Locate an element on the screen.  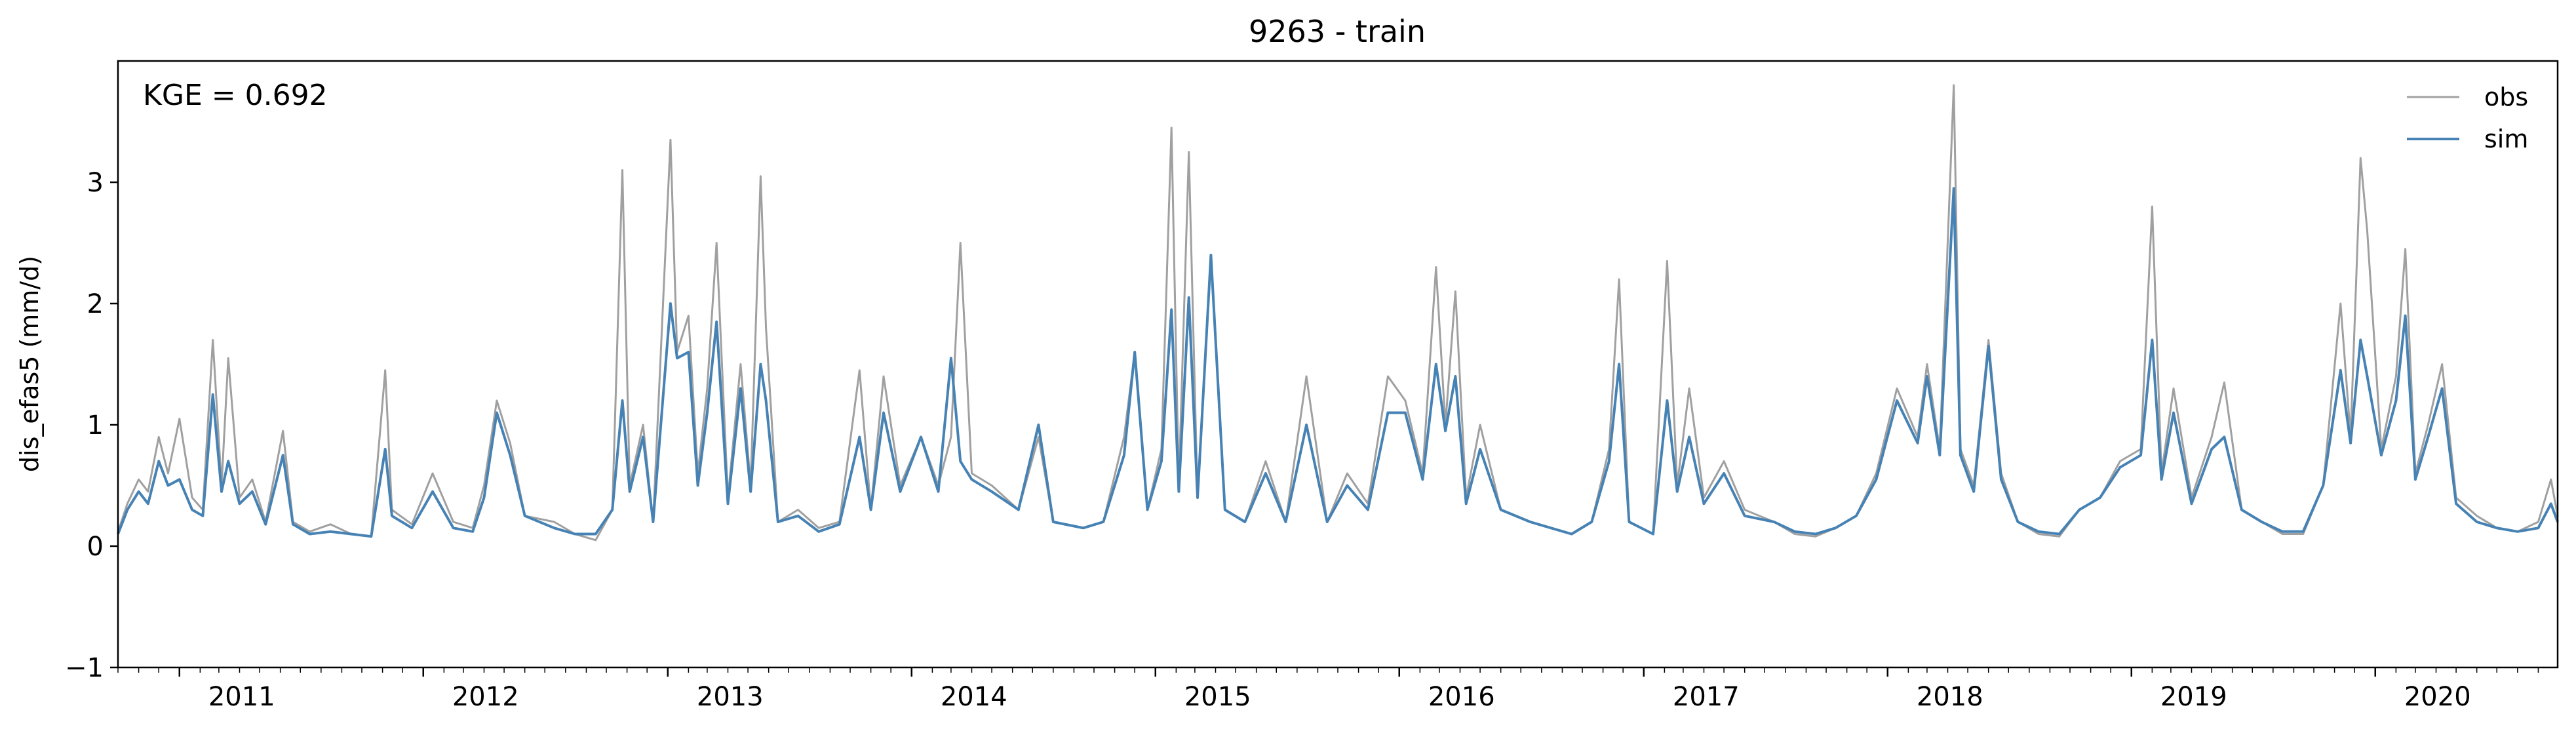
y-tick-label: −1 is located at coordinates (84, 668).